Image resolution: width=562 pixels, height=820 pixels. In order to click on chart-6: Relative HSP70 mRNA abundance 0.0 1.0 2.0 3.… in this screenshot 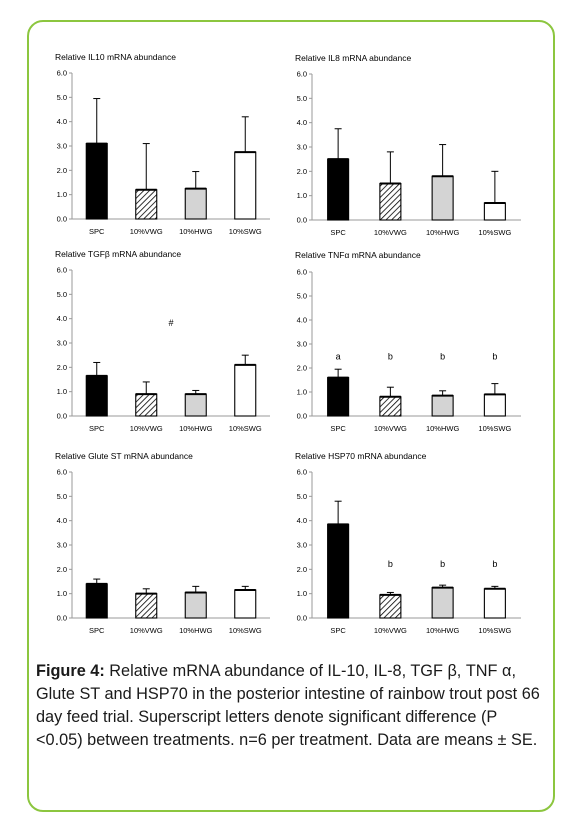, I will do `click(408, 543)`.